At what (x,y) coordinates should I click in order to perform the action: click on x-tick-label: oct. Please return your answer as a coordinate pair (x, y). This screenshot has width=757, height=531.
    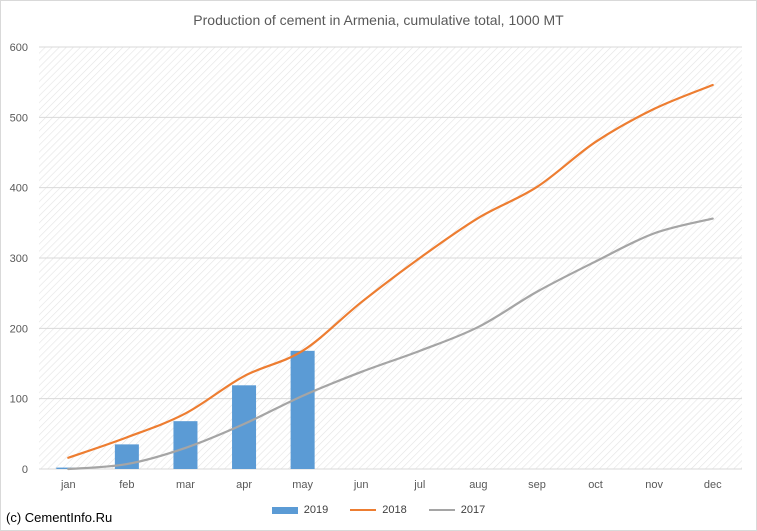
    Looking at the image, I should click on (595, 485).